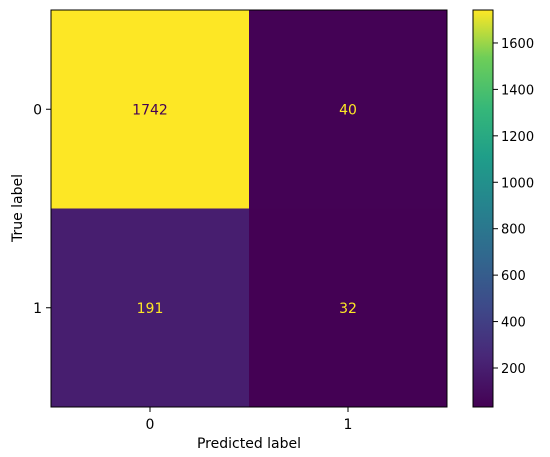  What do you see at coordinates (513, 230) in the screenshot?
I see `colorbar-tick-label: 800` at bounding box center [513, 230].